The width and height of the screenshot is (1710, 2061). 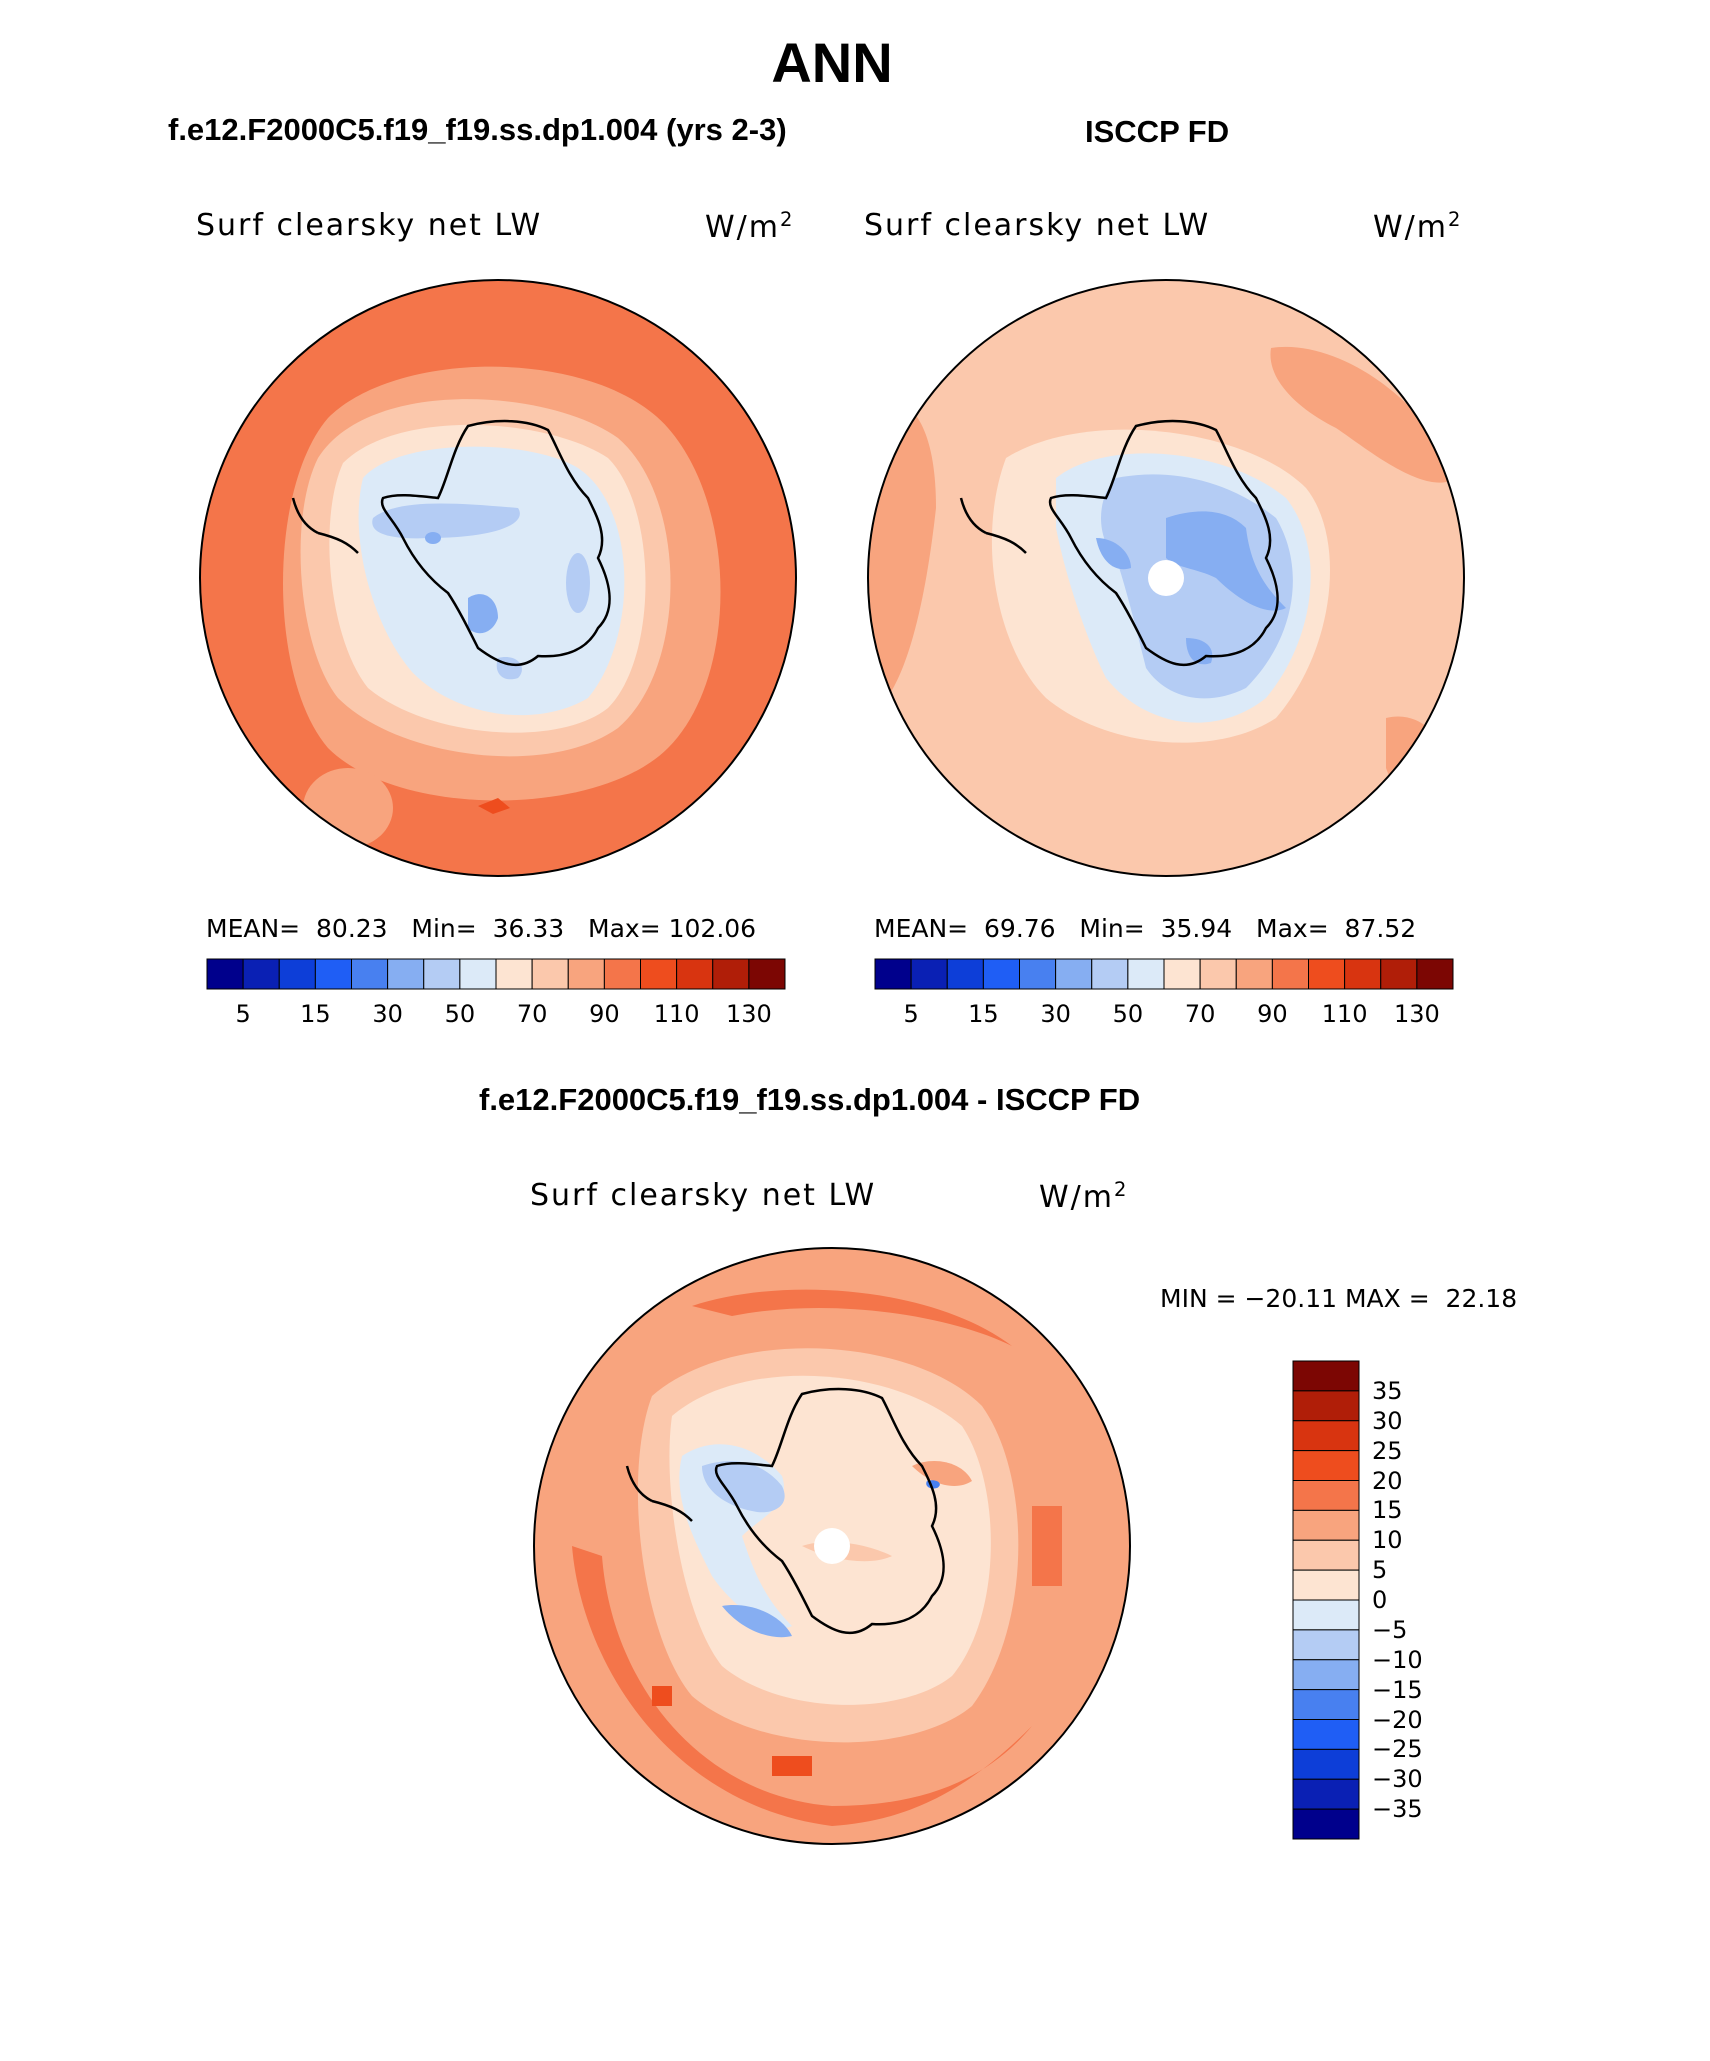 What do you see at coordinates (369, 225) in the screenshot?
I see `model-variable-label: Surf clearsky net LW` at bounding box center [369, 225].